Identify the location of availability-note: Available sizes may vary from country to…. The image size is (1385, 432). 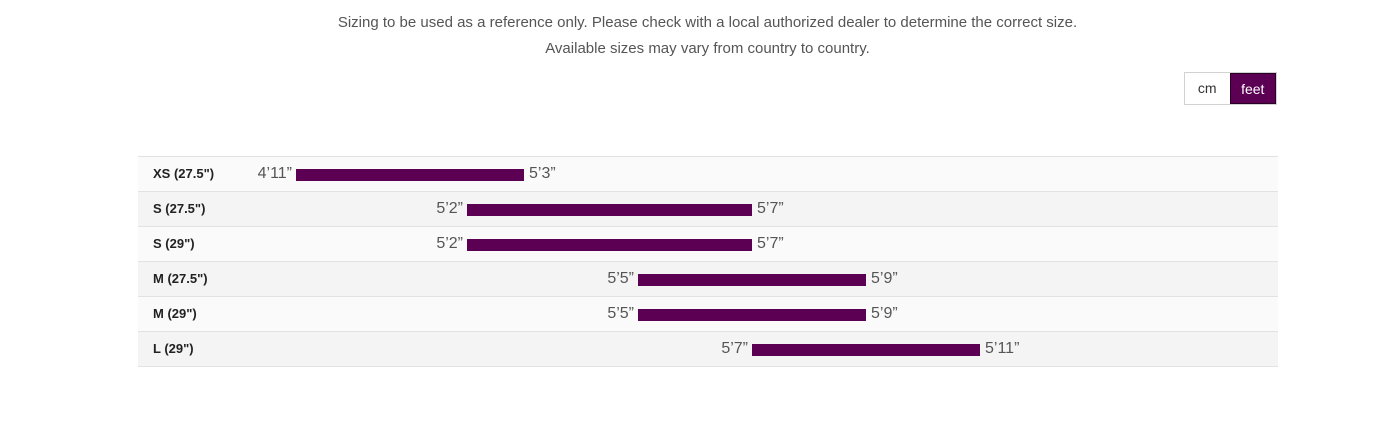
(707, 48).